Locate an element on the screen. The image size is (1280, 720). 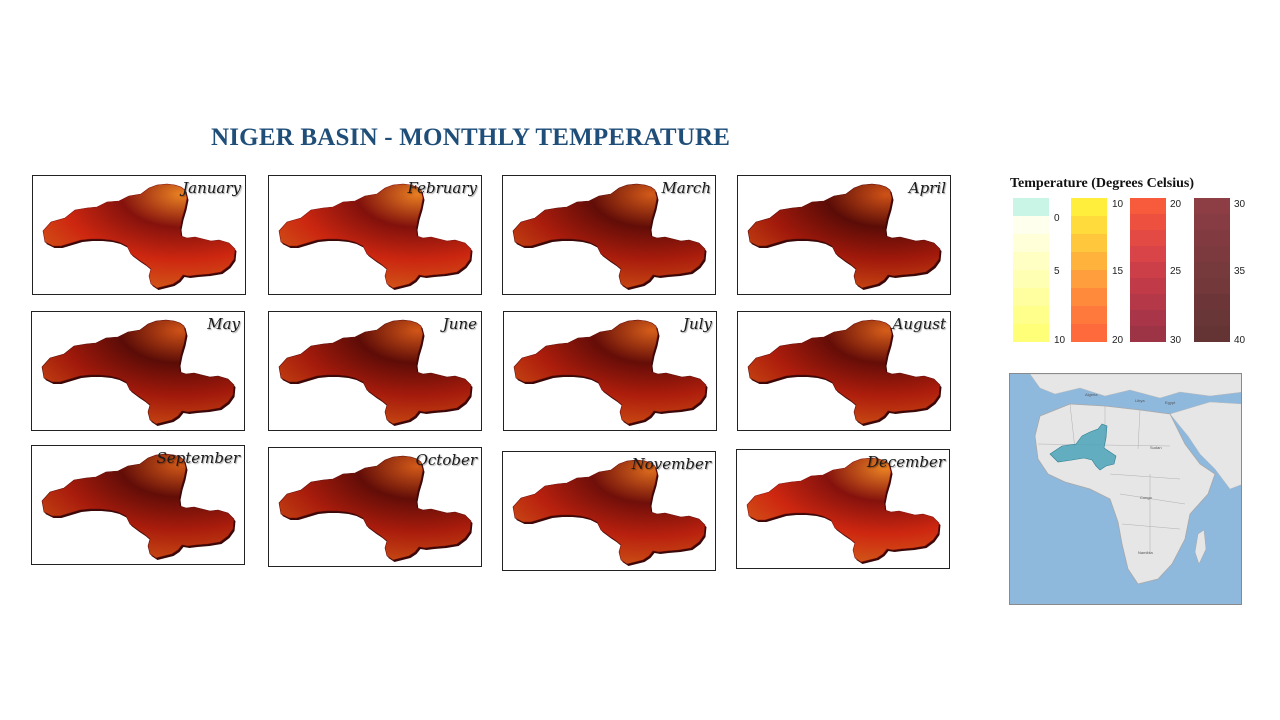
legend-tick-label: 15 is located at coordinates (1118, 271).